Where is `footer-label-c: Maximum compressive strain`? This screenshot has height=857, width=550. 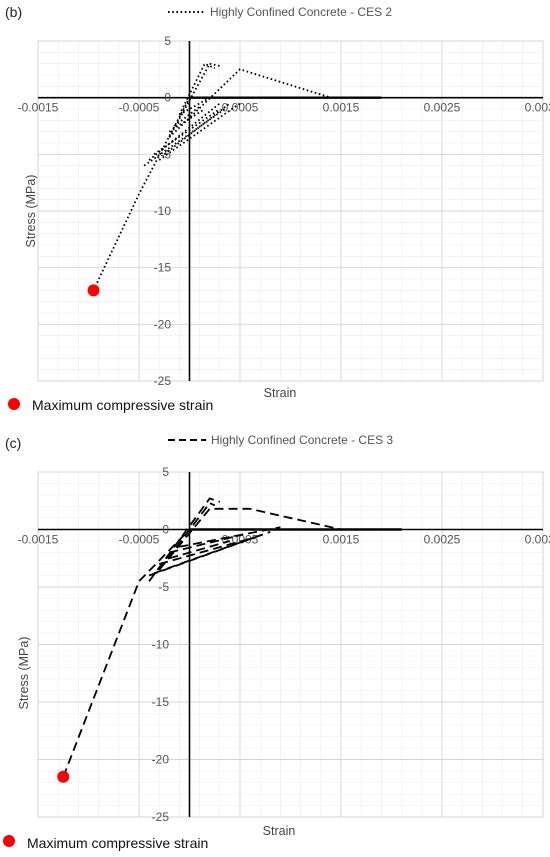
footer-label-c: Maximum compressive strain is located at coordinates (117, 843).